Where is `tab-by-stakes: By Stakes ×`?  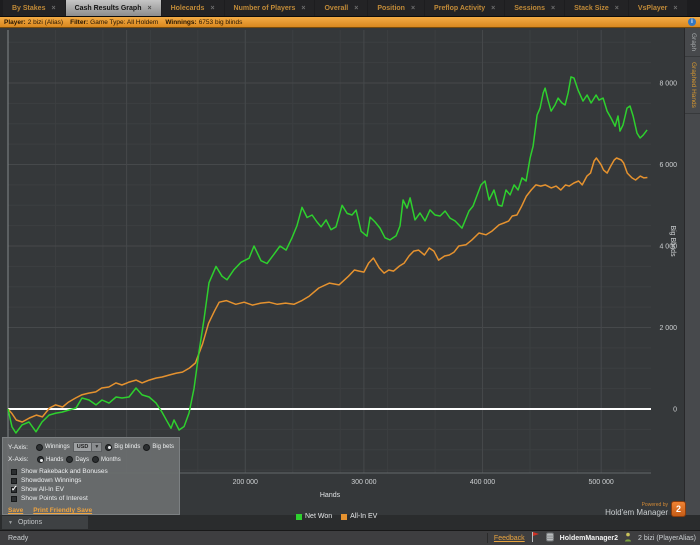
tab-by-stakes: By Stakes × is located at coordinates (34, 8).